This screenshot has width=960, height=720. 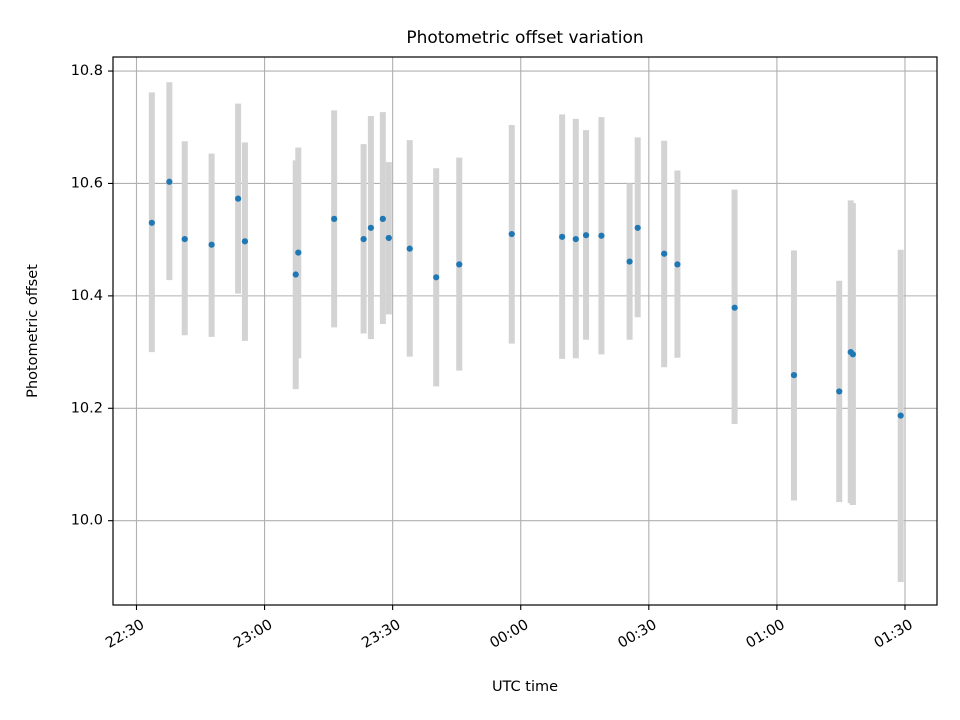 What do you see at coordinates (87, 71) in the screenshot?
I see `y-tick-label: 10.8` at bounding box center [87, 71].